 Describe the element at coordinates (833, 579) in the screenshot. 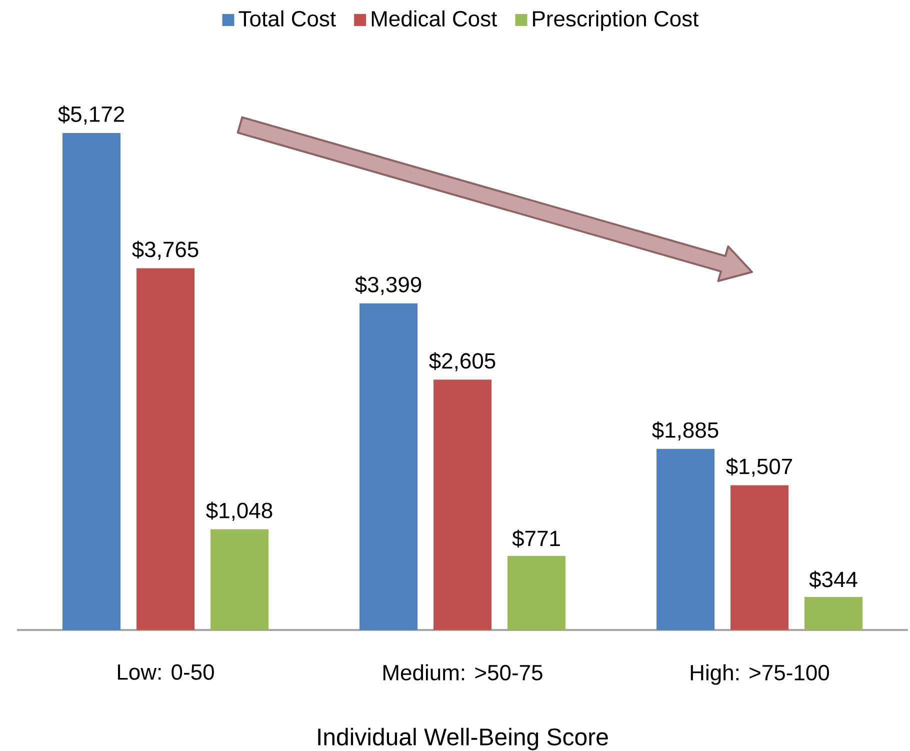

I see `data-label: $344` at that location.